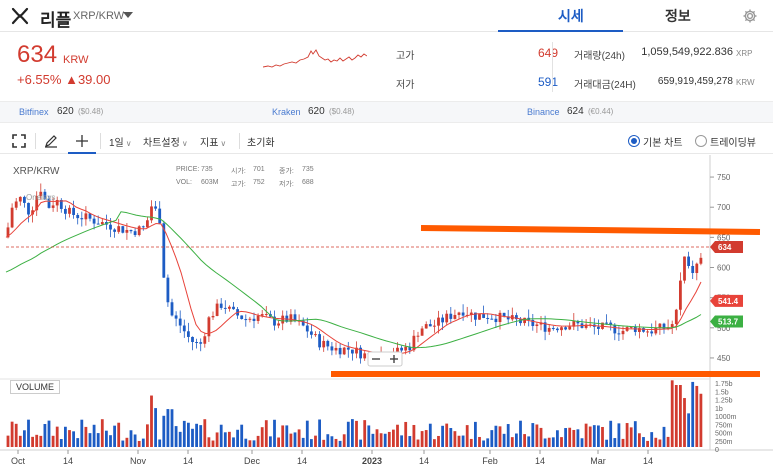 This screenshot has width=773, height=470. I want to click on xrp-logo-icon, so click(20, 16).